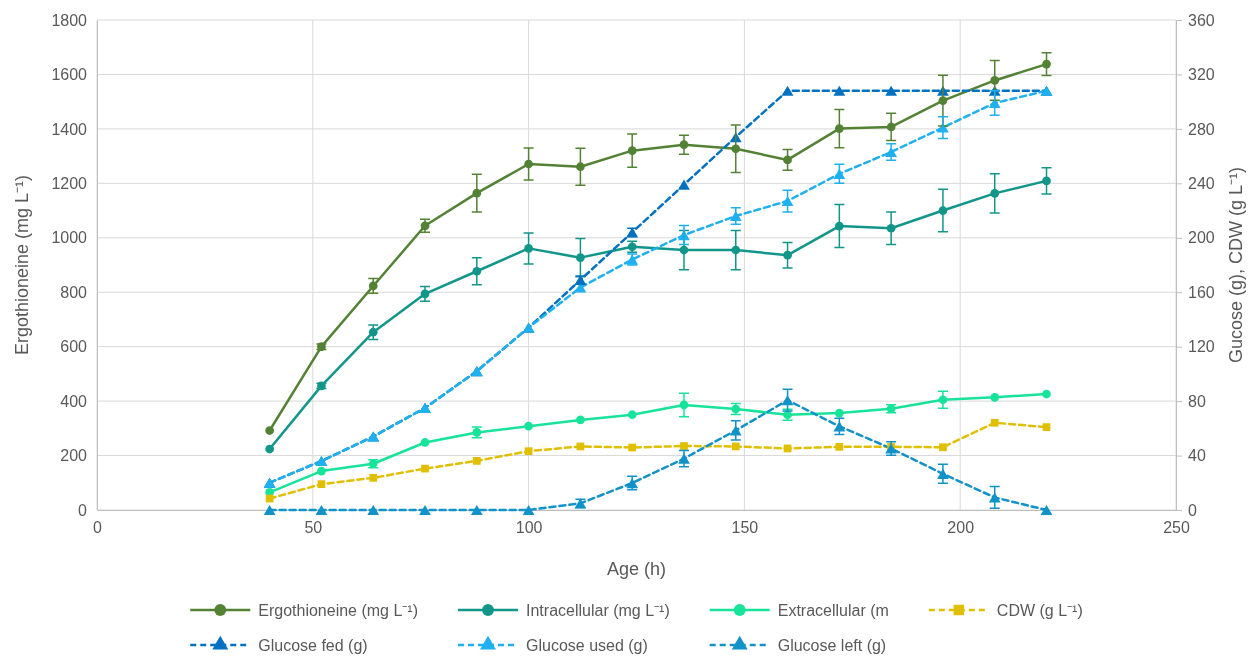 This screenshot has width=1251, height=656. I want to click on legend-label: Glucose fed (g), so click(313, 645).